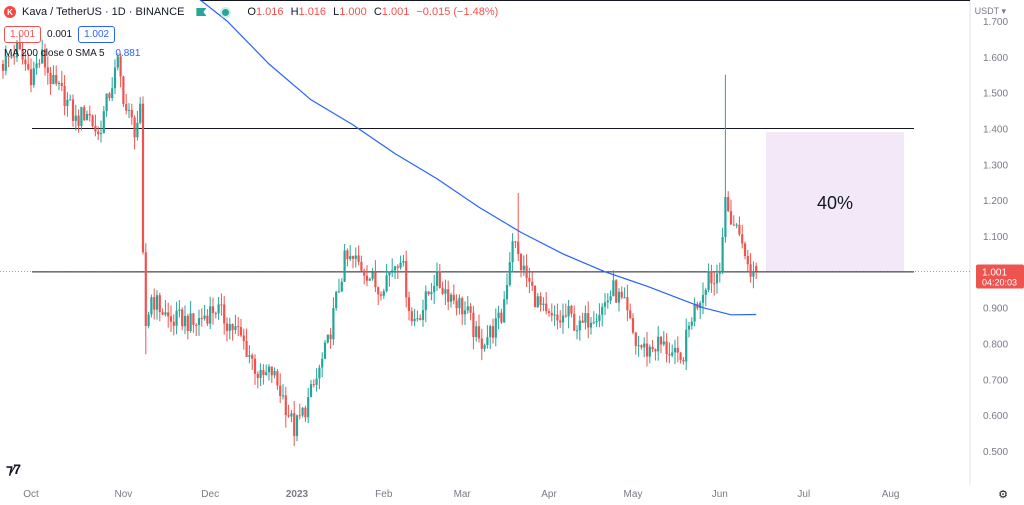  I want to click on change-value: −0.015 (−1.48%), so click(457, 12).